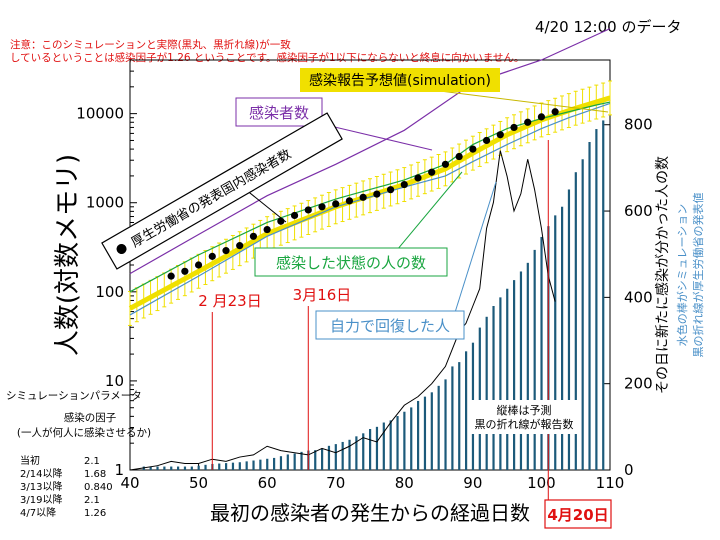  What do you see at coordinates (524, 410) in the screenshot?
I see `bar-note-line-1: 縦棒は予測` at bounding box center [524, 410].